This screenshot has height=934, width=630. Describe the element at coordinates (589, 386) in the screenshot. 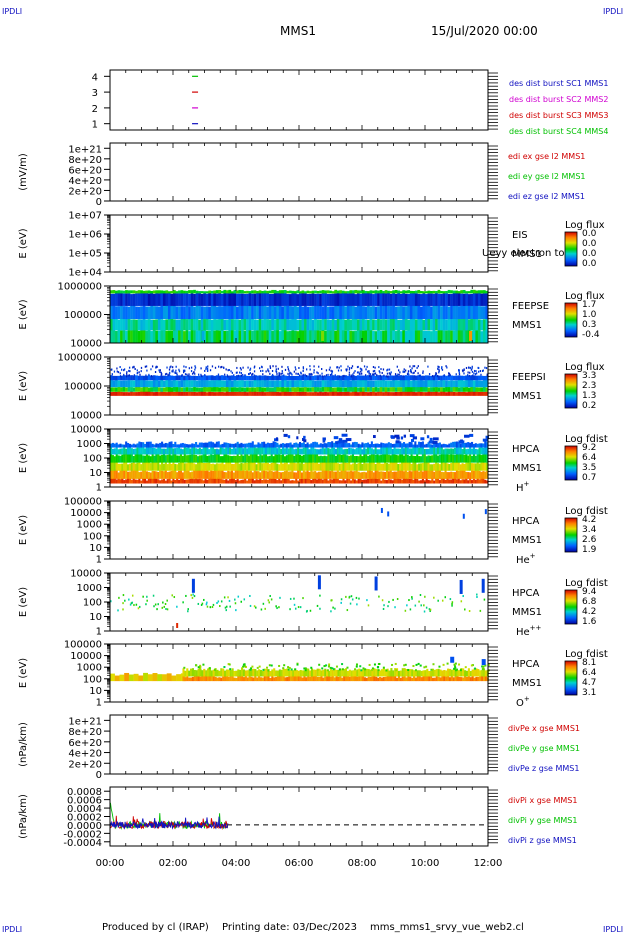

I see `colorbar-tick-label: 2.3` at that location.